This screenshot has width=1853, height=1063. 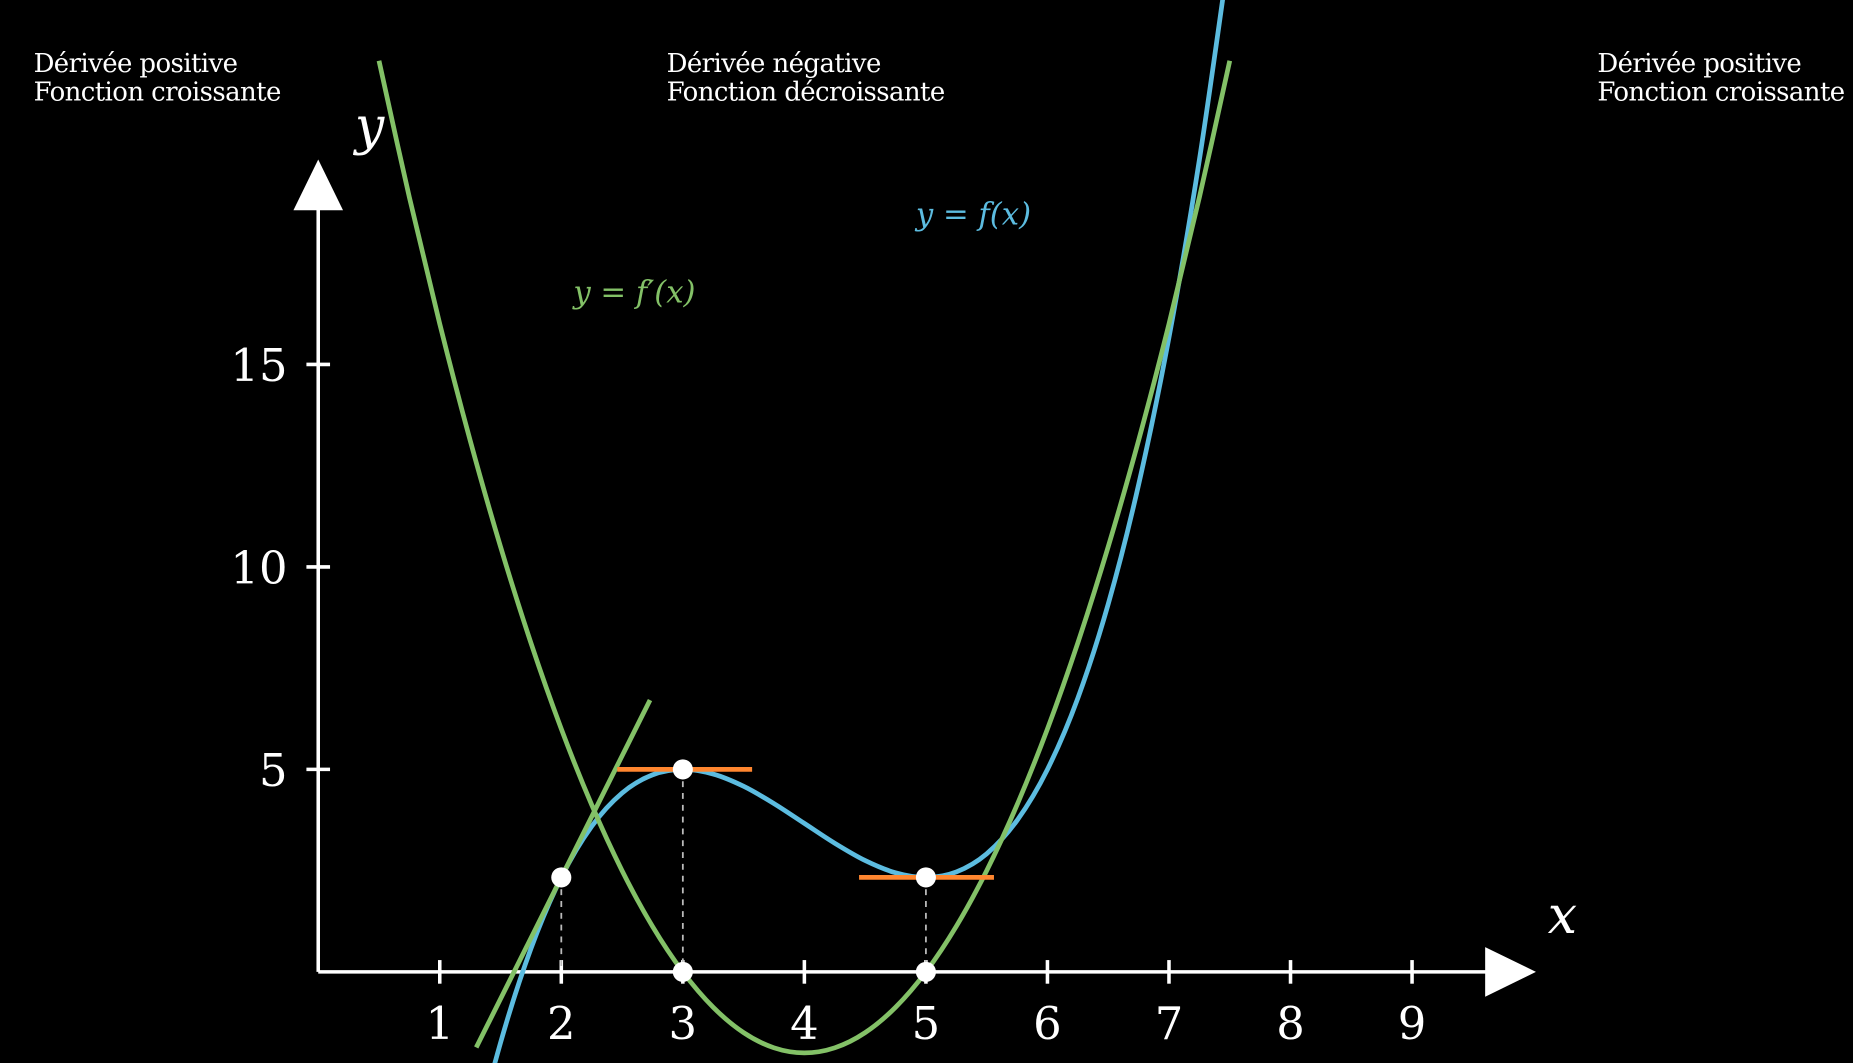 What do you see at coordinates (683, 1023) in the screenshot?
I see `x-tick-label: 3` at bounding box center [683, 1023].